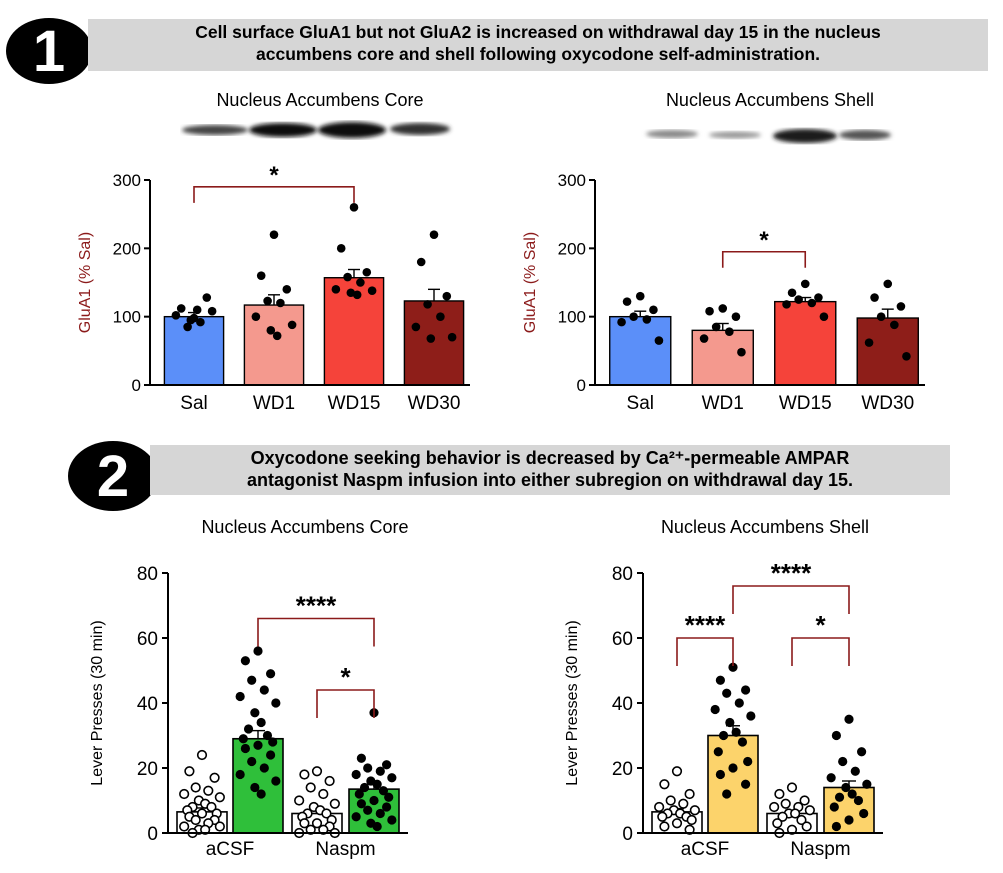 This screenshot has width=1003, height=873. What do you see at coordinates (764, 240) in the screenshot?
I see `significance-label-0: *` at bounding box center [764, 240].